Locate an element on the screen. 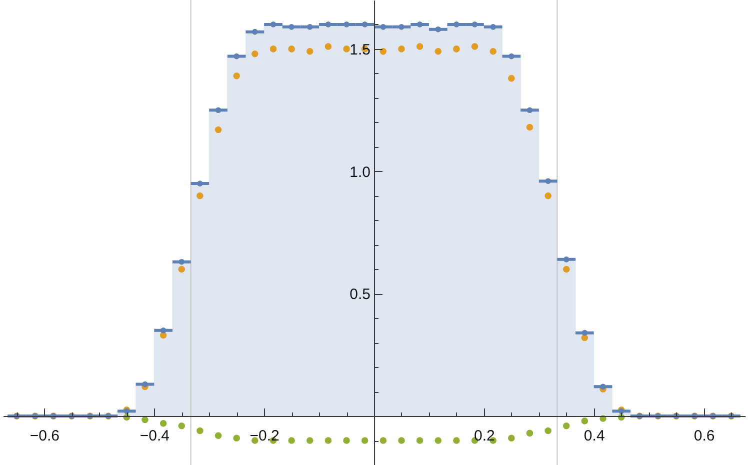 This screenshot has height=465, width=750. x-tick-label: 0.4 is located at coordinates (594, 436).